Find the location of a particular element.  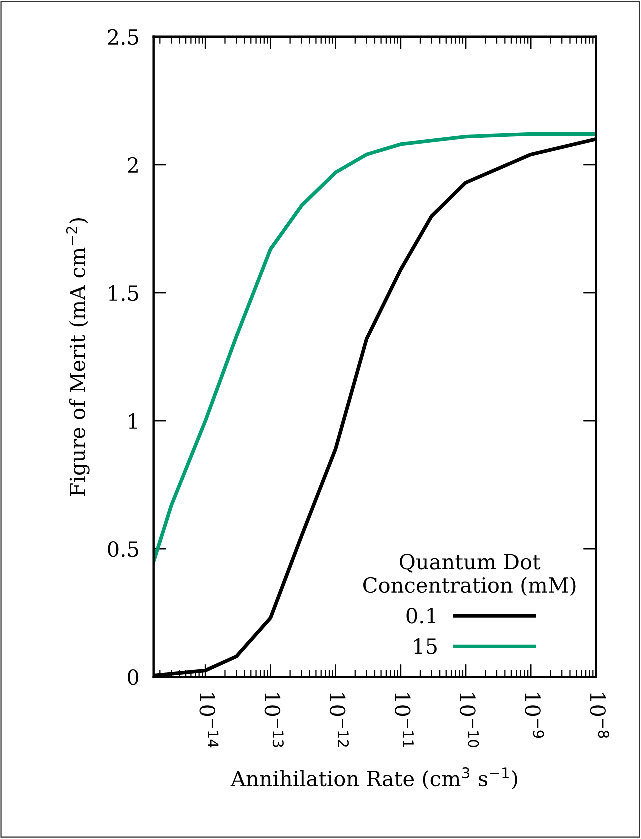

y-tick-label: 0.5 is located at coordinates (123, 549).